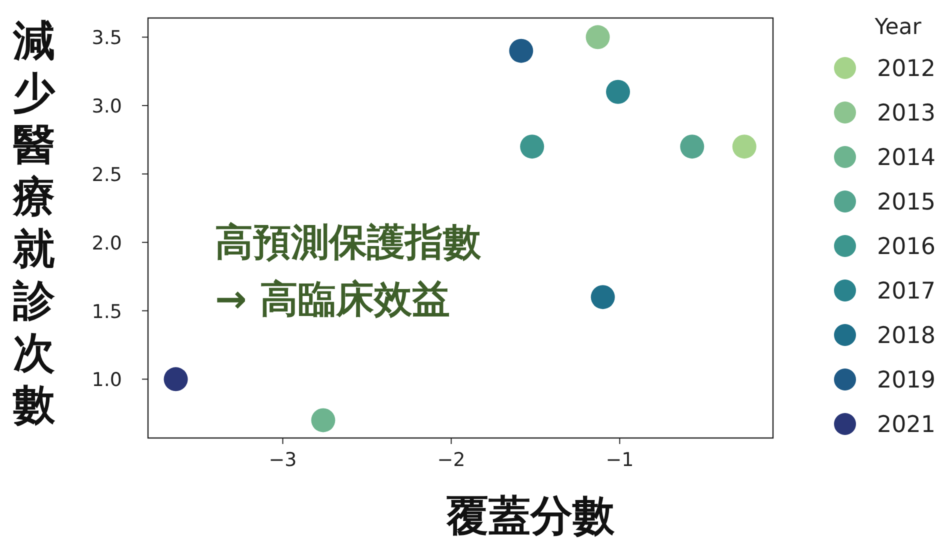  What do you see at coordinates (906, 113) in the screenshot?
I see `legend-label: 2013` at bounding box center [906, 113].